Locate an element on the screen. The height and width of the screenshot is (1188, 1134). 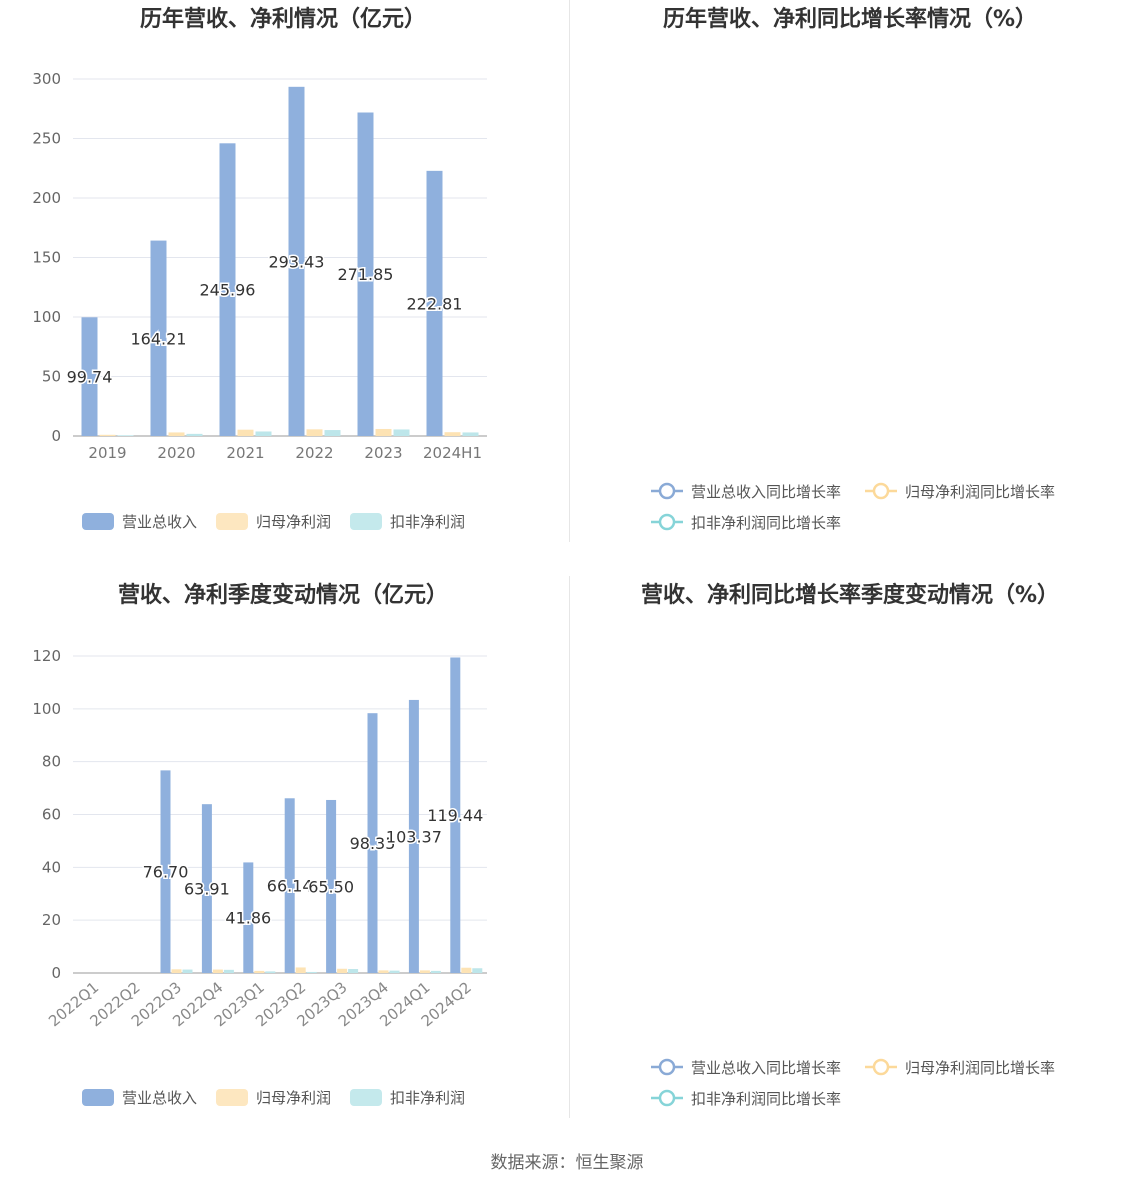
data-label: 293.43 is located at coordinates (297, 261).